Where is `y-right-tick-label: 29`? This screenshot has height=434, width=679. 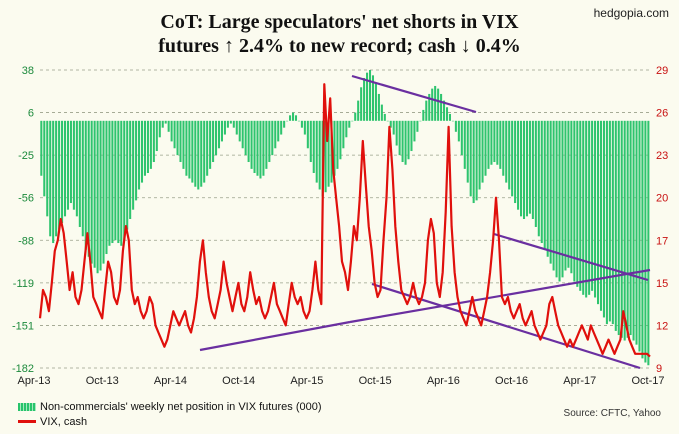
y-right-tick-label: 29 is located at coordinates (662, 71).